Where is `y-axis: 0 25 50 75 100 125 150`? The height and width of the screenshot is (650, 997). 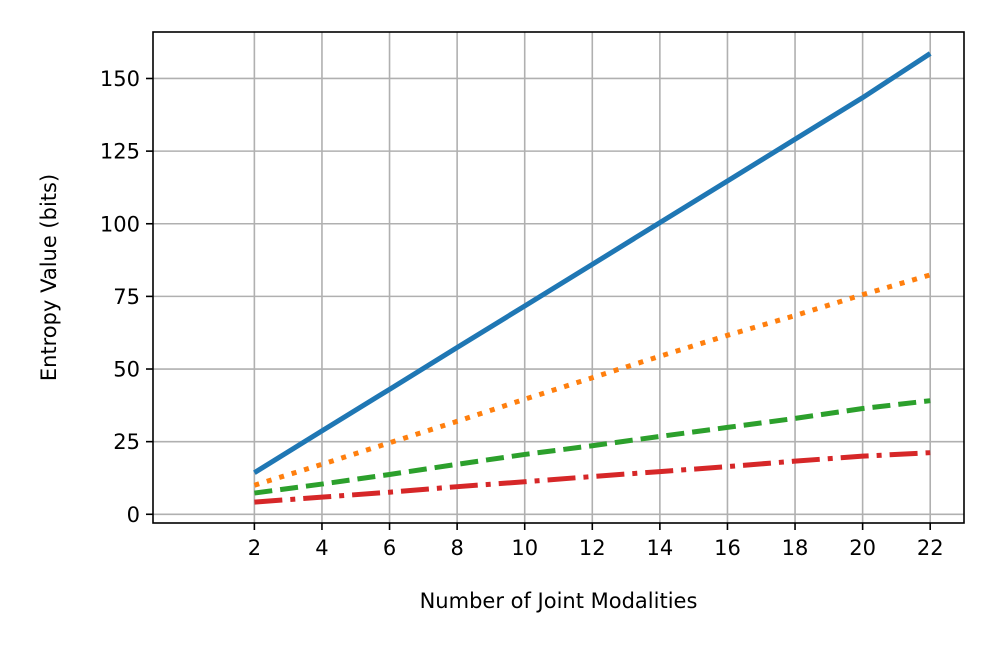 y-axis: 0 25 50 75 100 125 150 is located at coordinates (126, 297).